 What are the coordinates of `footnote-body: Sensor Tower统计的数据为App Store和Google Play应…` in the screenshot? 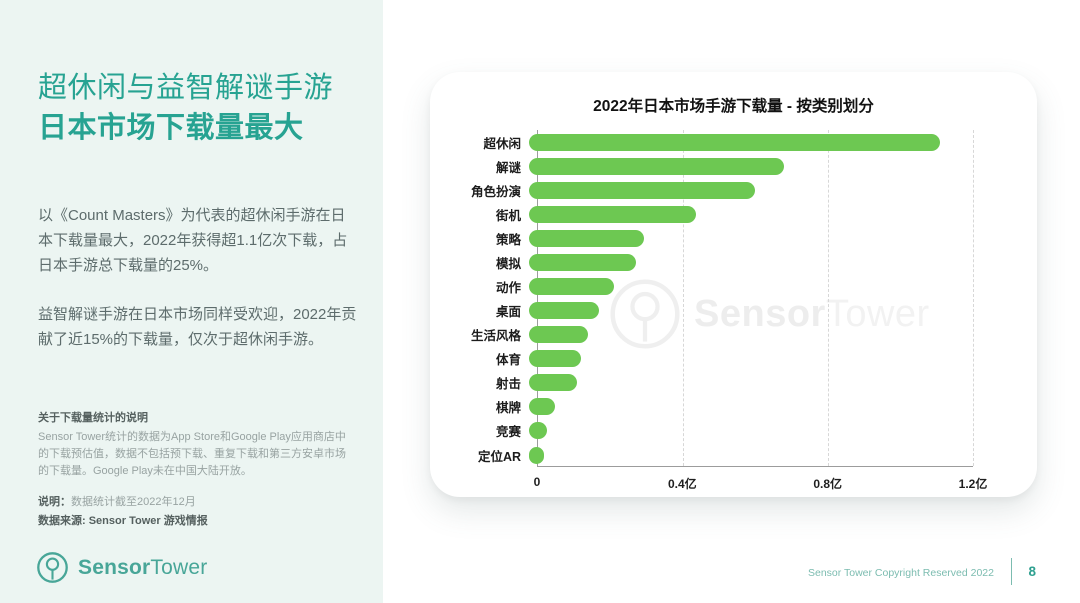 It's located at (192, 454).